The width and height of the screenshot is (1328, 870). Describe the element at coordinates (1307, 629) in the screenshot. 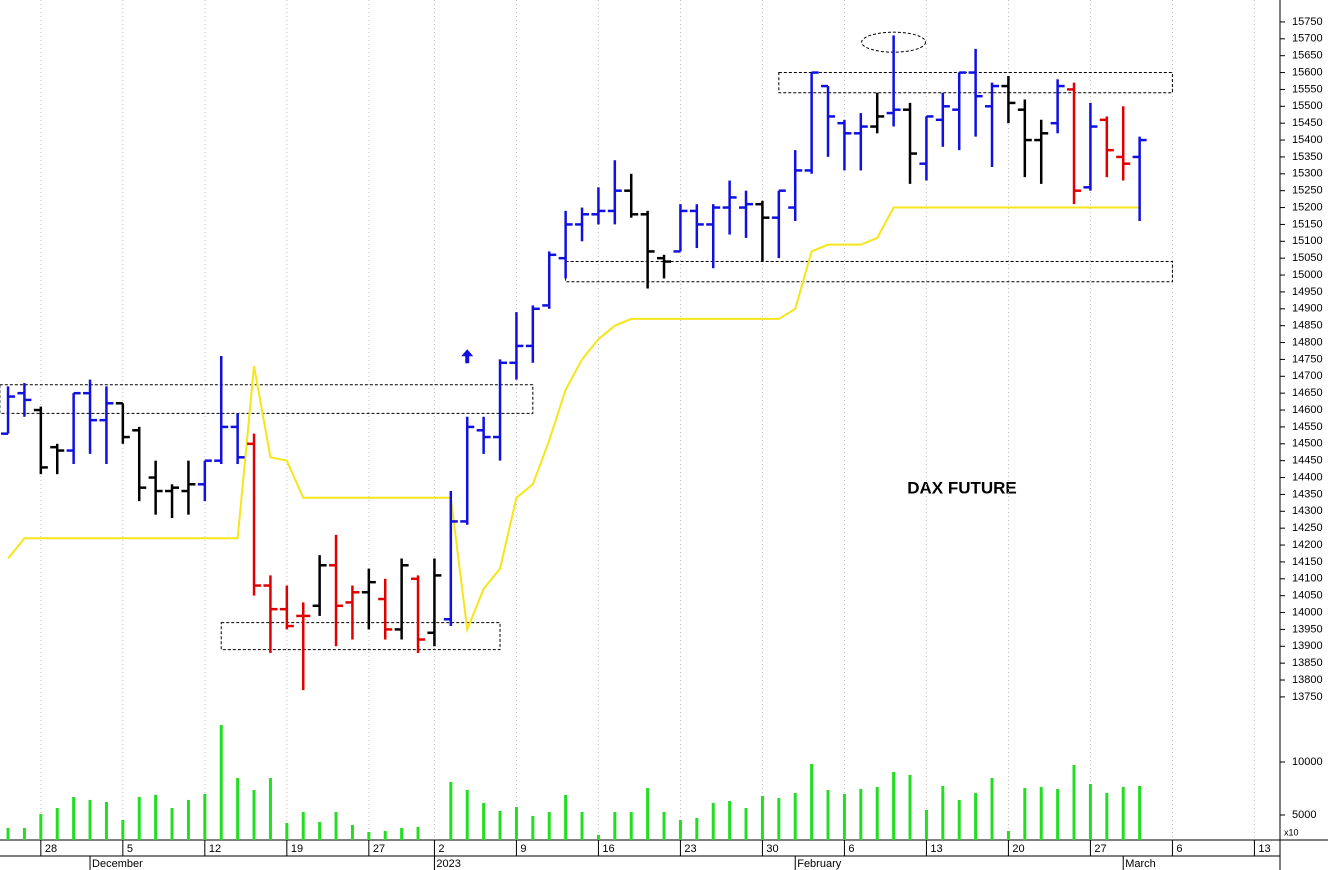

I see `y-tick-label: 13950` at that location.